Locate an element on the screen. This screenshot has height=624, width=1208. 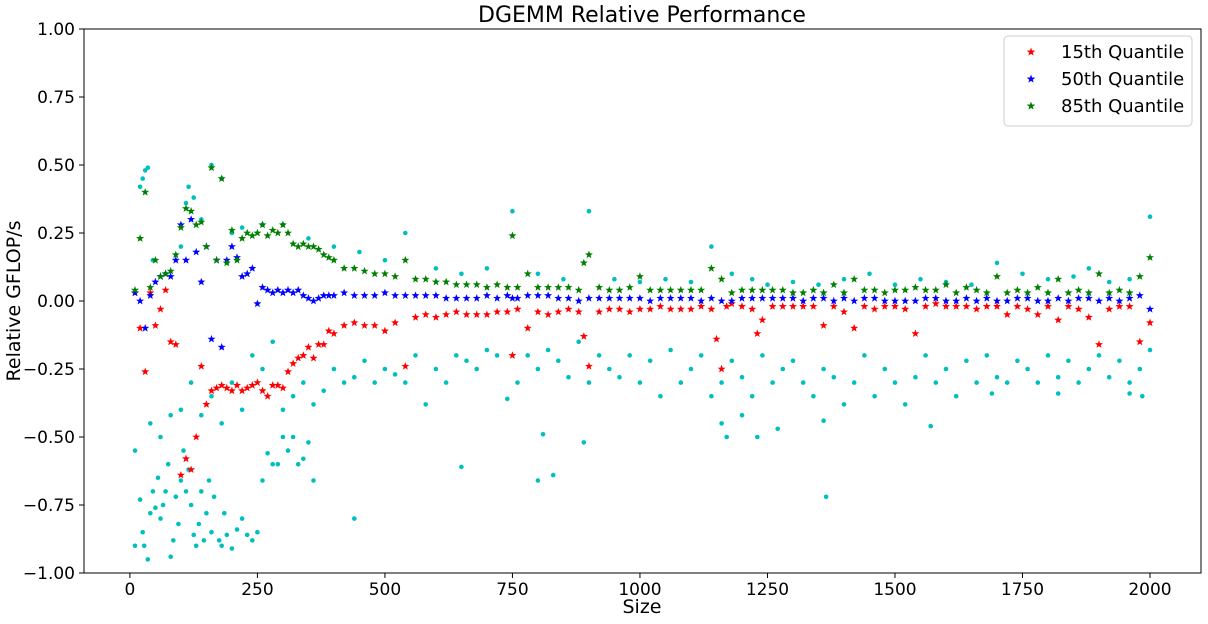
legend-marker is located at coordinates (1031, 51).